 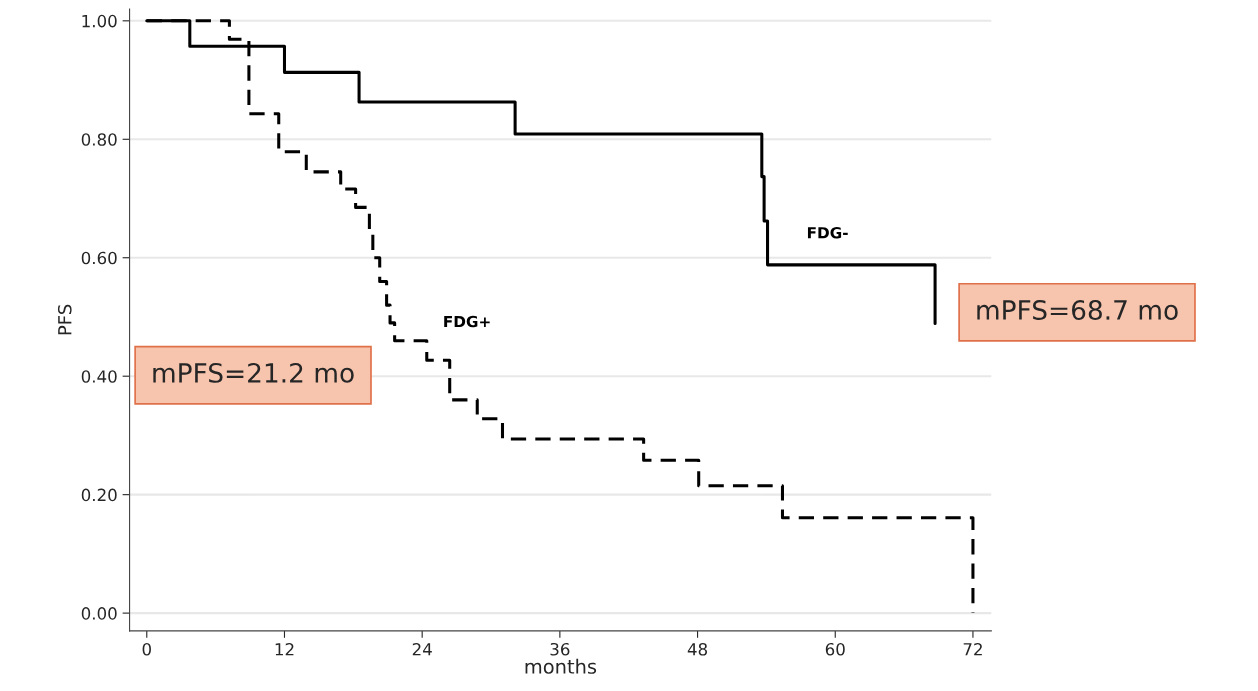 I want to click on x-tick-label: 48, so click(x=697, y=649).